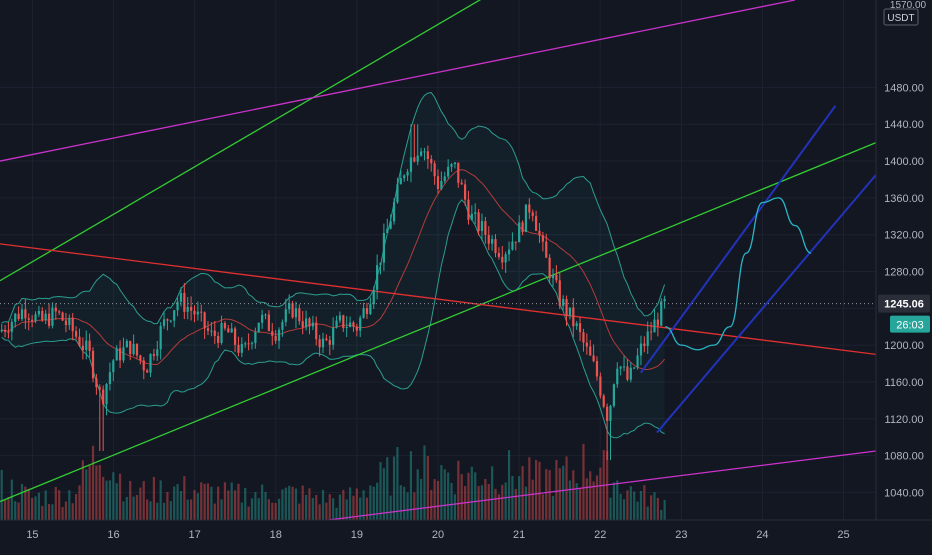  What do you see at coordinates (910, 324) in the screenshot?
I see `countdown-badge` at bounding box center [910, 324].